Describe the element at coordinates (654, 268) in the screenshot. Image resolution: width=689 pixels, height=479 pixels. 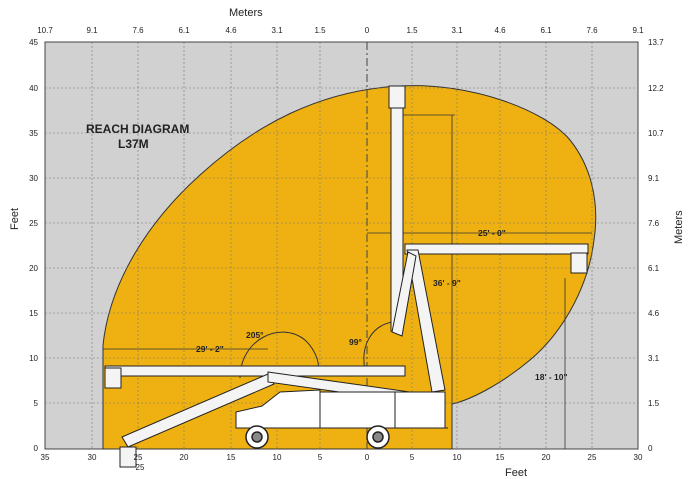
I see `right-tick-label: 6.1` at that location.